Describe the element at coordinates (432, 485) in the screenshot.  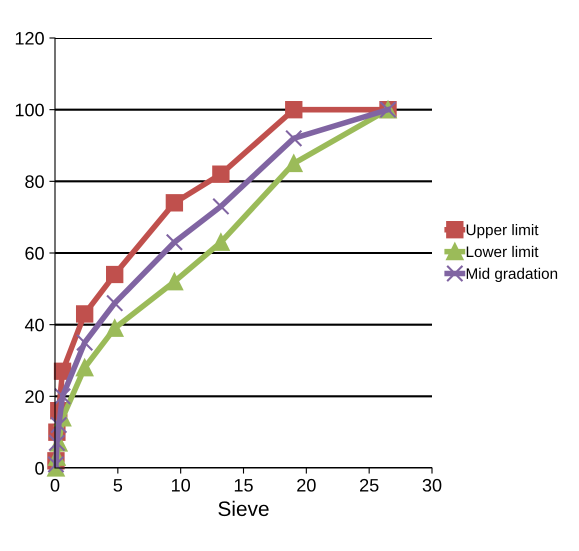
I see `x-tick-label: 30` at that location.